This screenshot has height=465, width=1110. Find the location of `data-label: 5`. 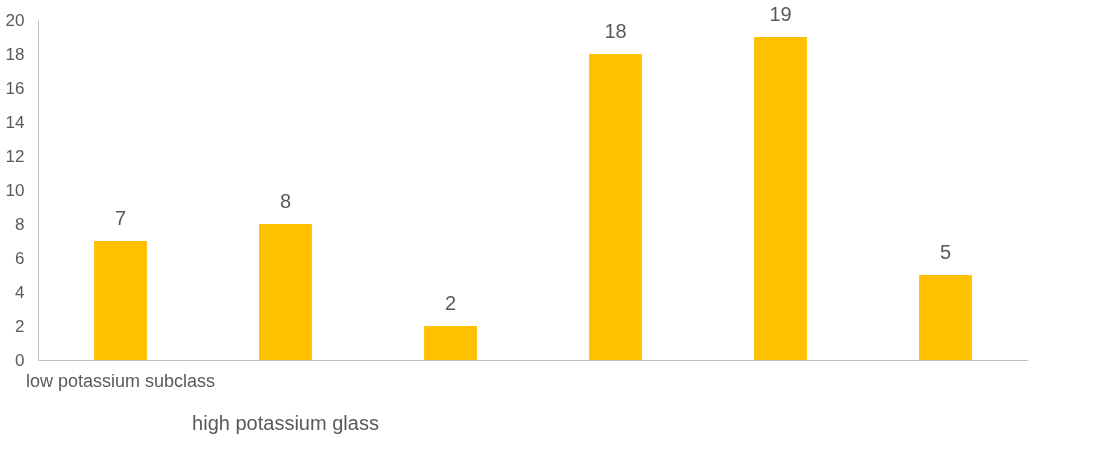

data-label: 5 is located at coordinates (945, 252).